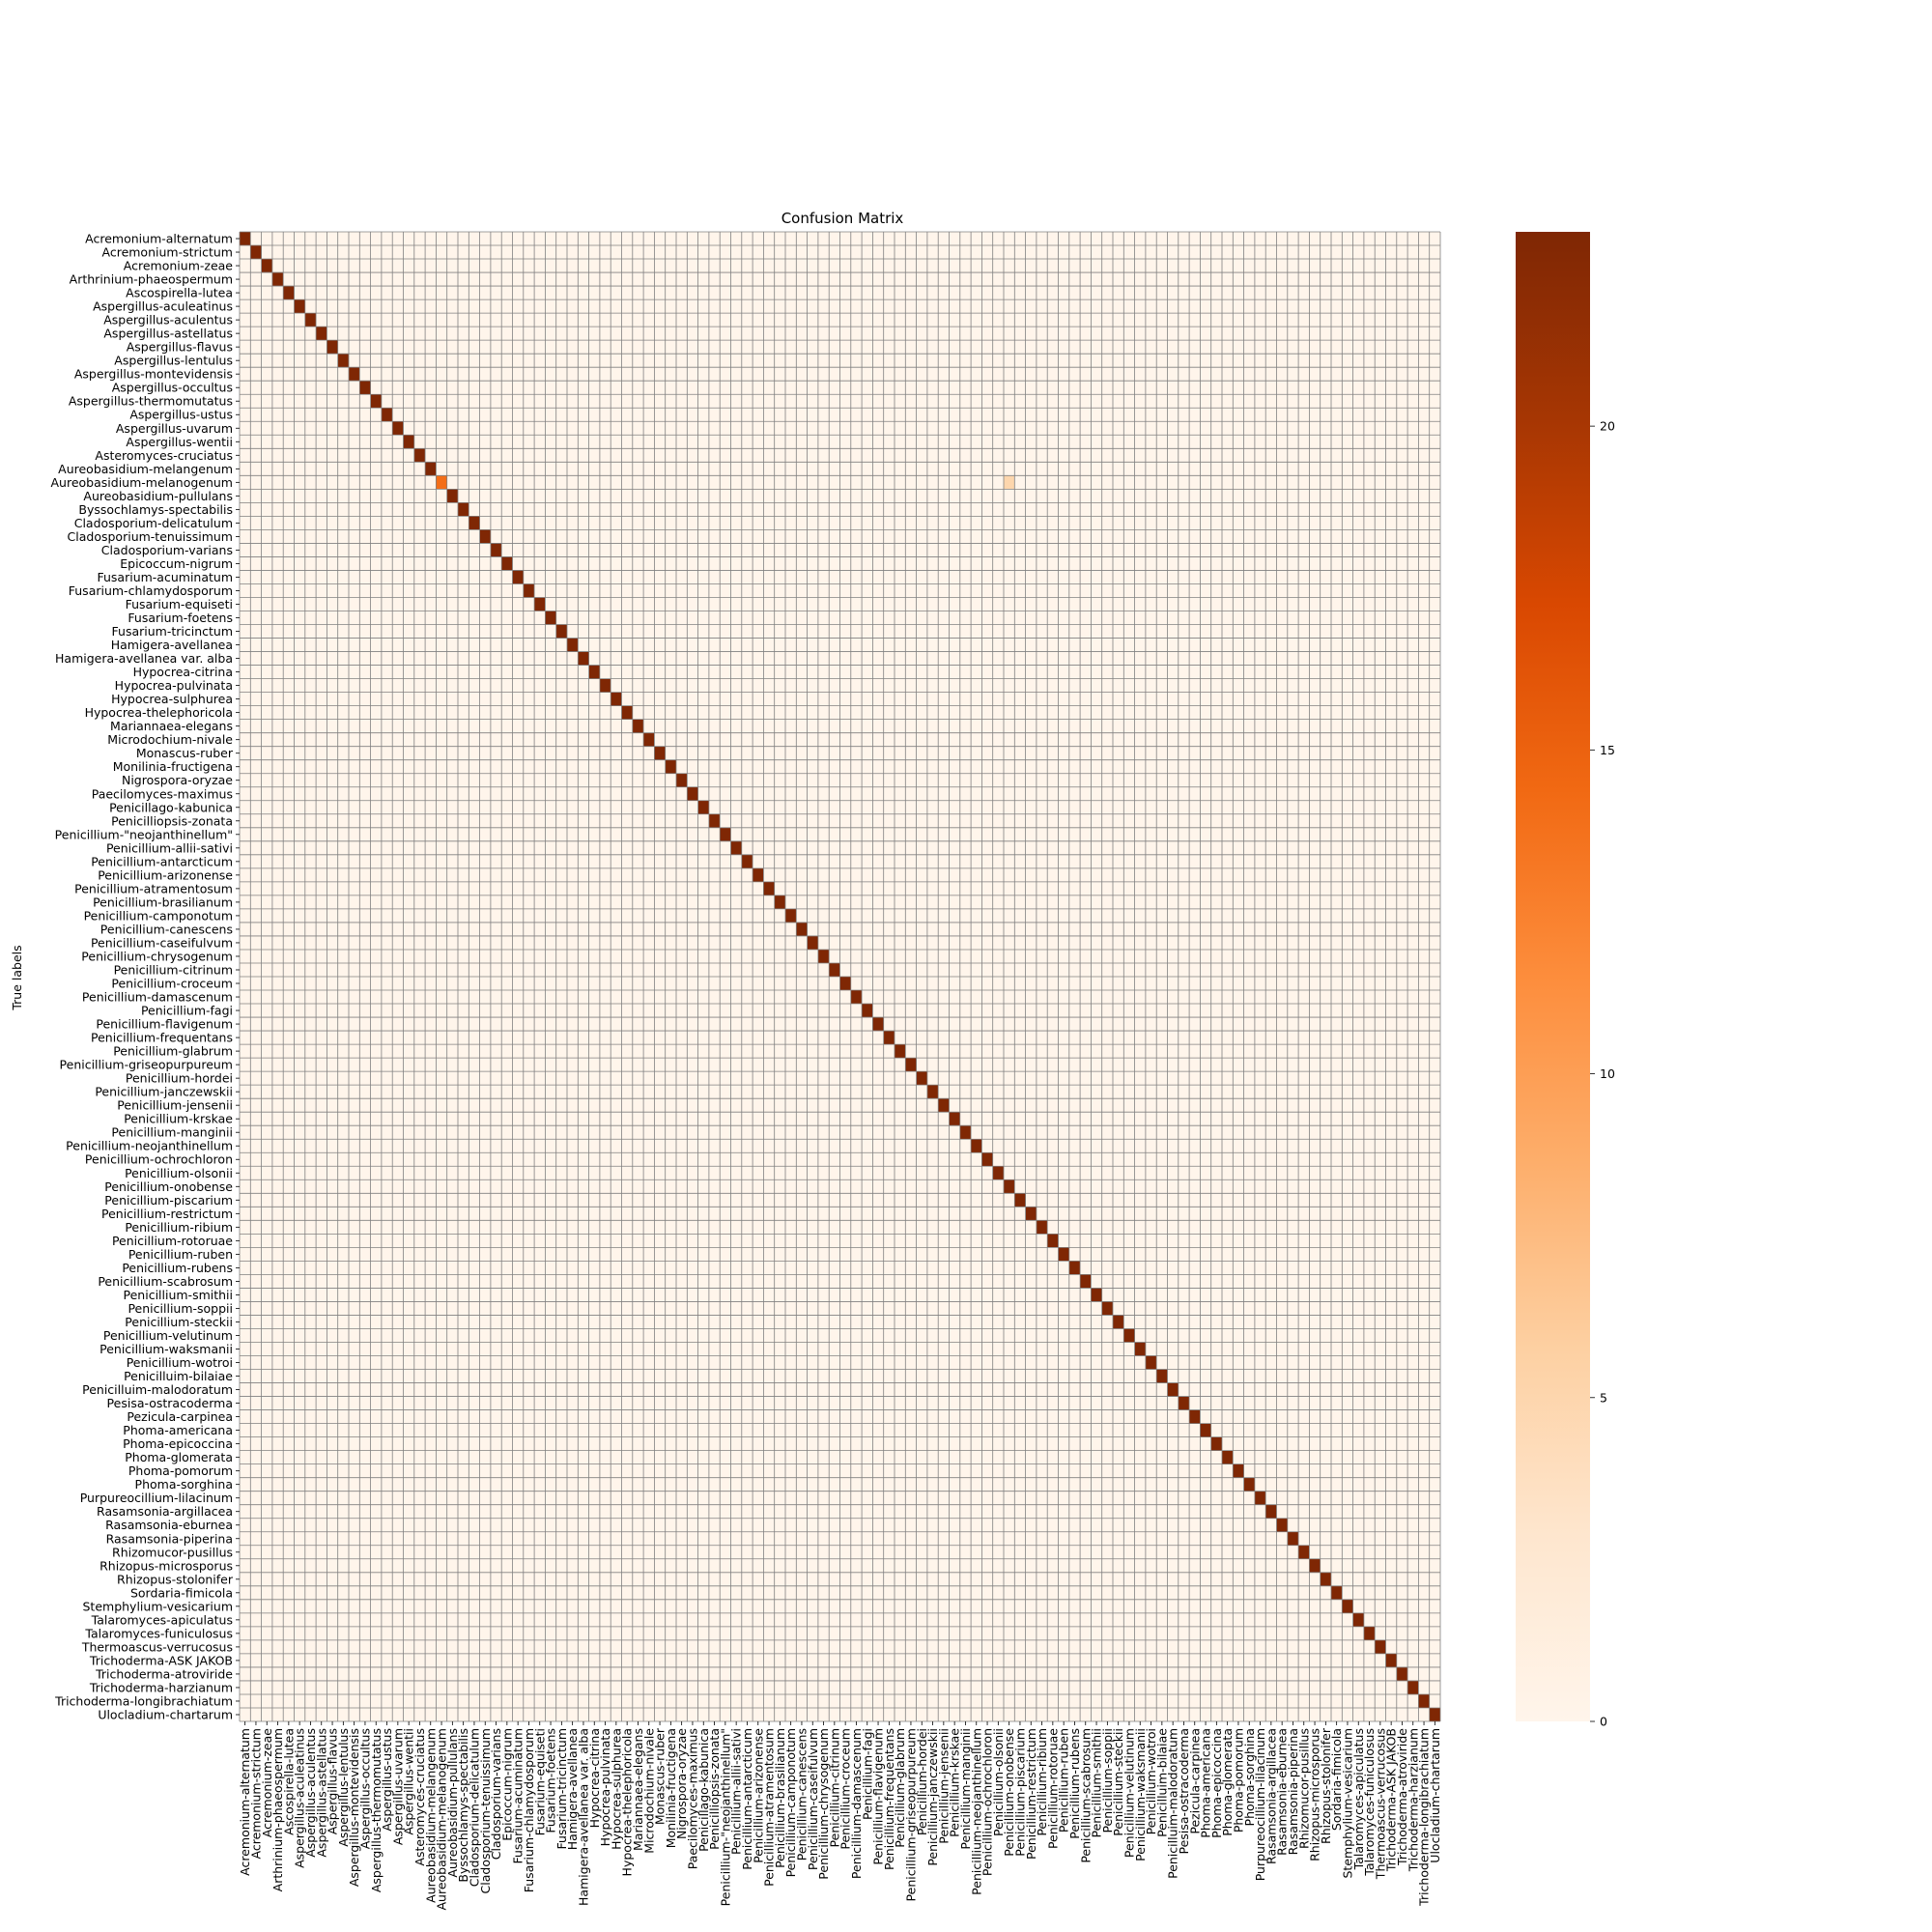 This screenshot has height=1932, width=1932. What do you see at coordinates (1064, 1780) in the screenshot?
I see `x-tick-label: Penicillium-ruben` at bounding box center [1064, 1780].